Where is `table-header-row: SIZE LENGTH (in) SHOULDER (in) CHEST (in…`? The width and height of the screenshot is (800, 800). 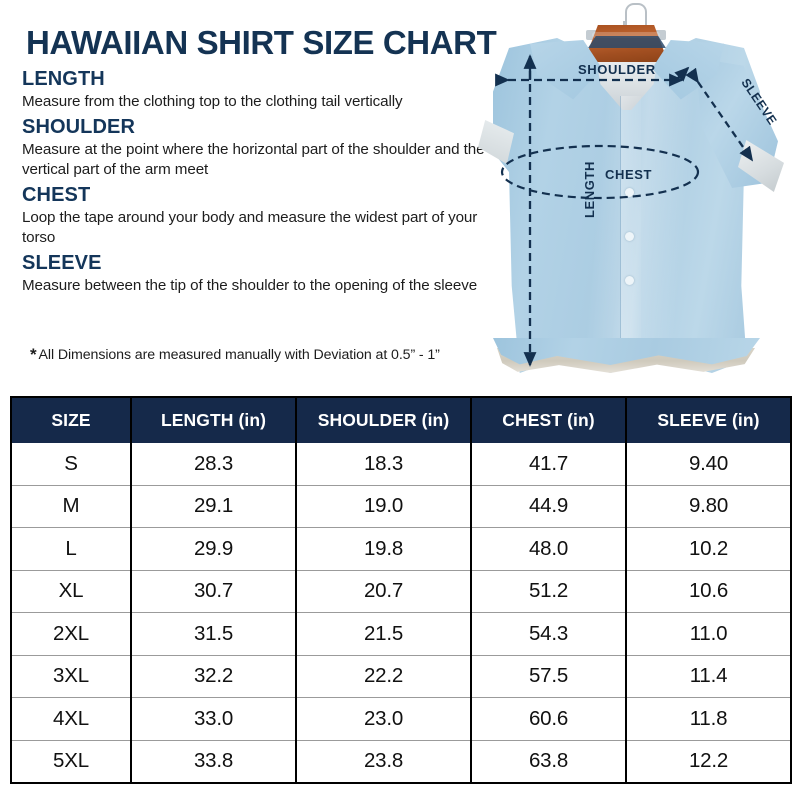
table-header-row: SIZE LENGTH (in) SHOULDER (in) CHEST (in… is located at coordinates (401, 420).